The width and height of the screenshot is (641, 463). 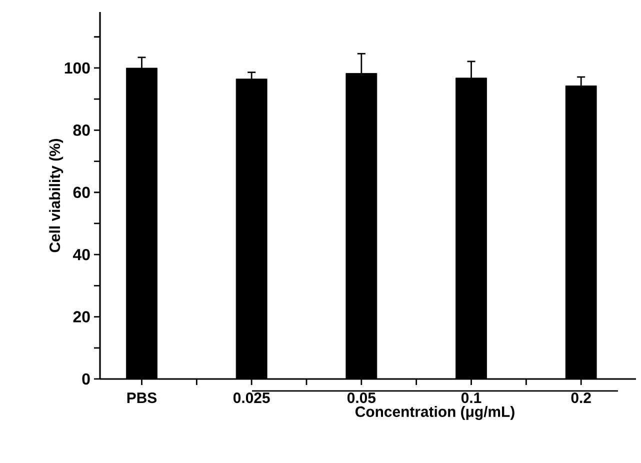 I want to click on y-tick-label: 0, so click(x=86, y=379).